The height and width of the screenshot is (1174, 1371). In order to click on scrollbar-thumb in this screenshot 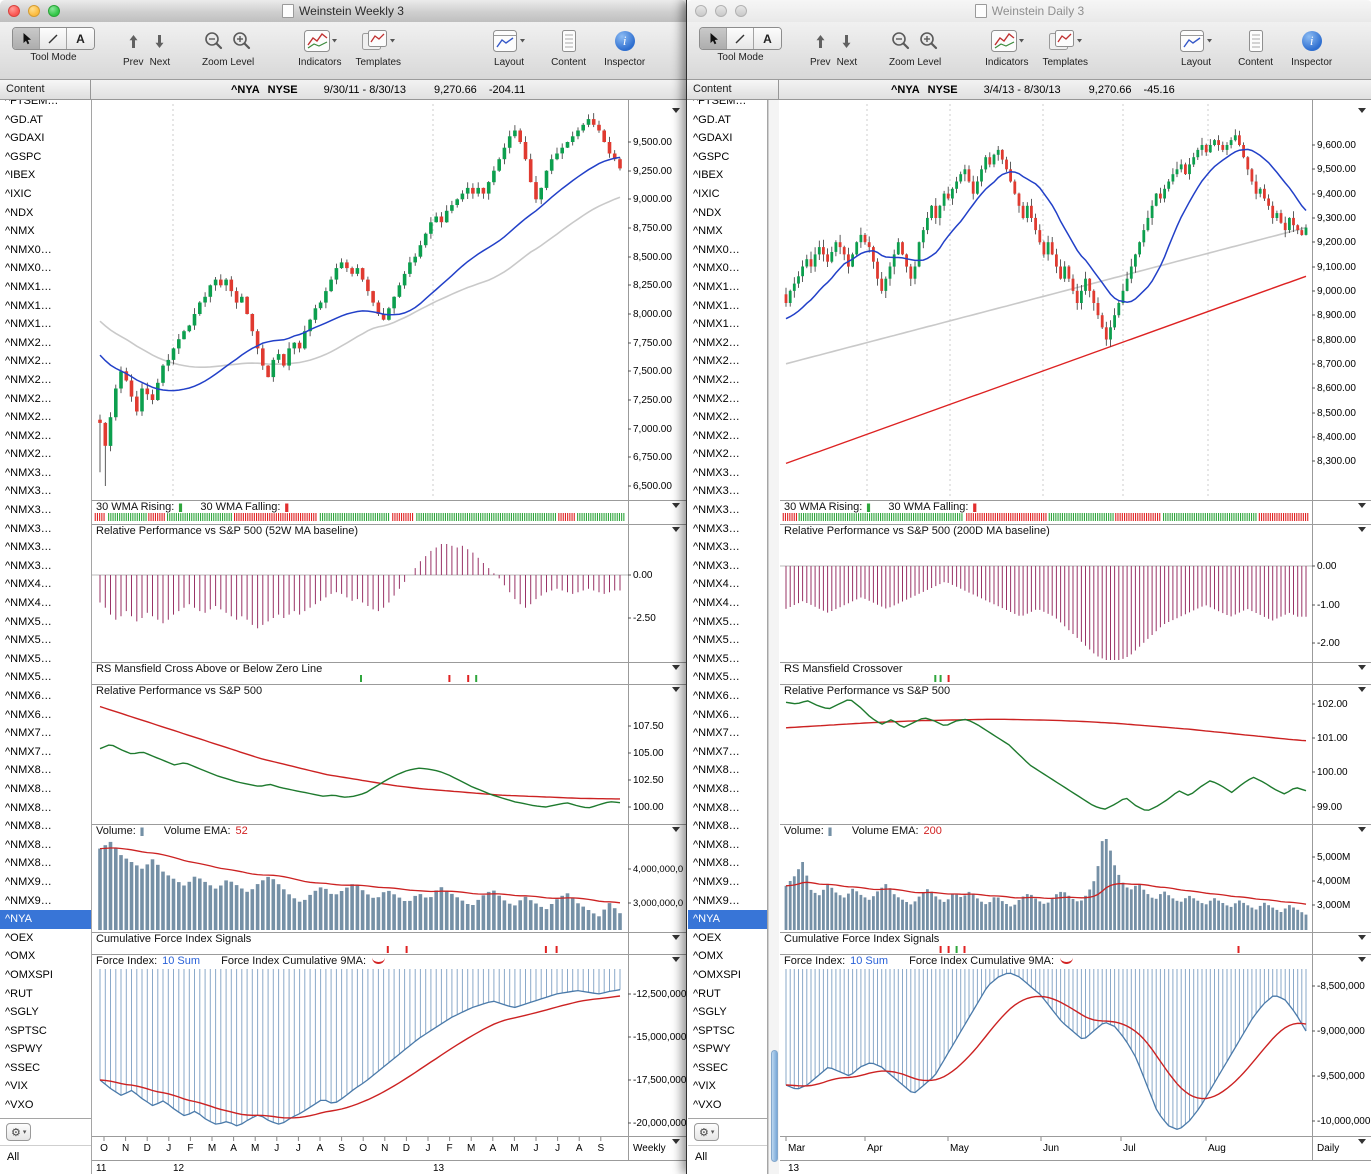, I will do `click(774, 1106)`.